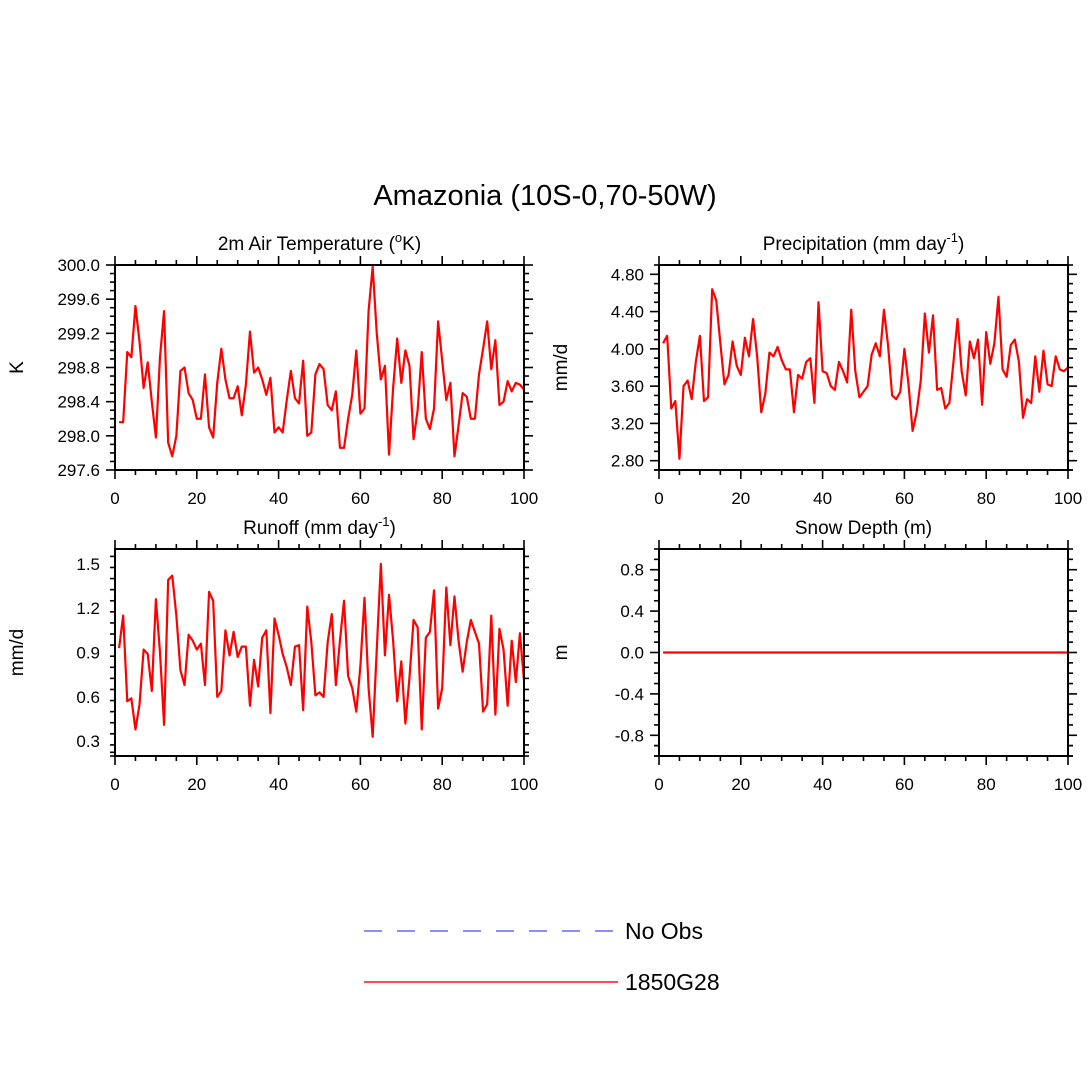 This screenshot has width=1090, height=1092. What do you see at coordinates (88, 741) in the screenshot?
I see `y-tick-label-runoff: 0.3` at bounding box center [88, 741].